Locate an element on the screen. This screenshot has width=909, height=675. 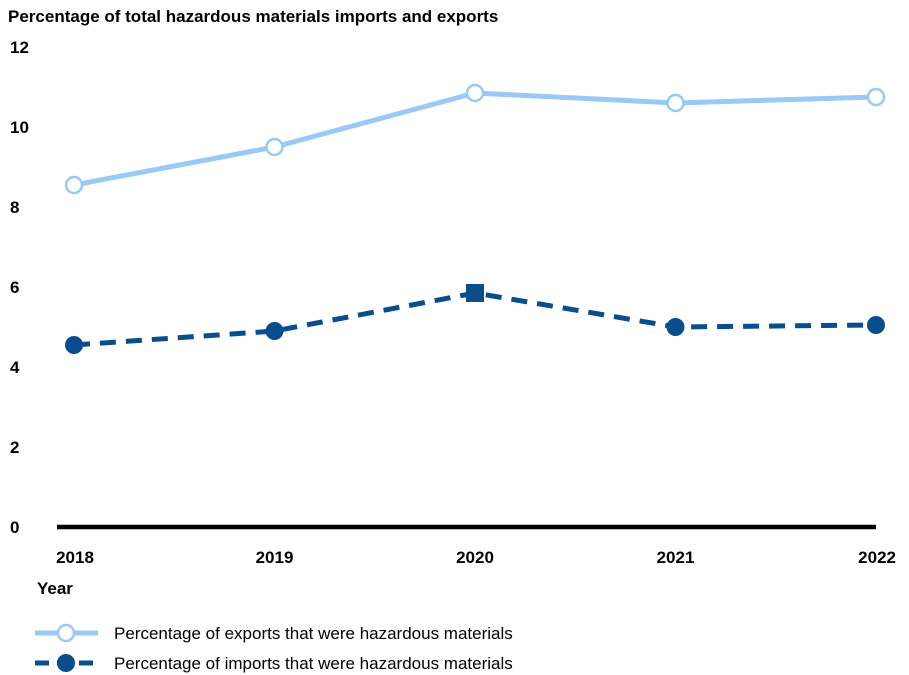
x-tick-label: 2022 is located at coordinates (877, 557).